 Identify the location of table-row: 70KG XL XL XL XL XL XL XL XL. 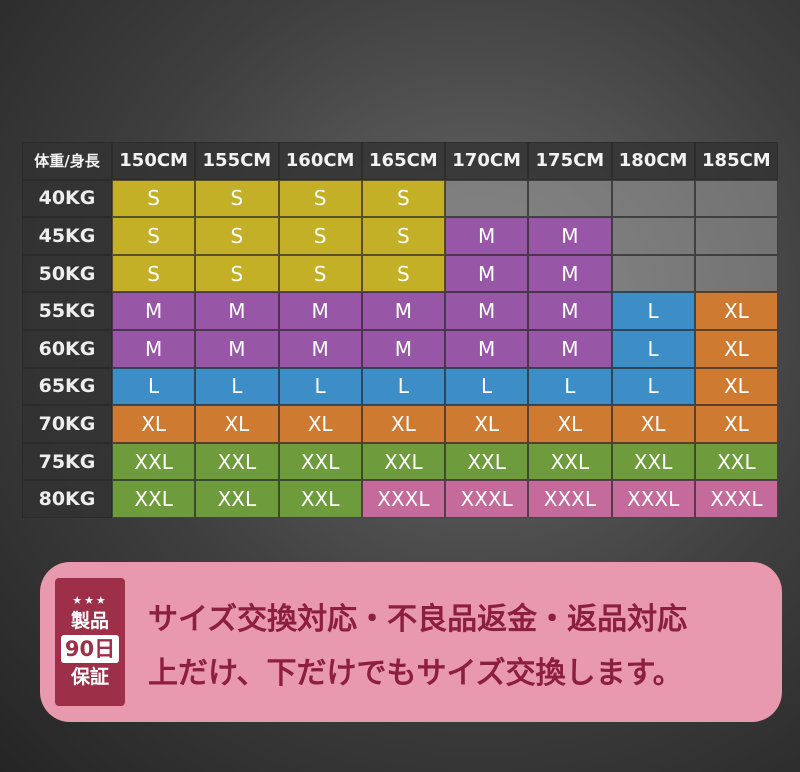
(400, 424).